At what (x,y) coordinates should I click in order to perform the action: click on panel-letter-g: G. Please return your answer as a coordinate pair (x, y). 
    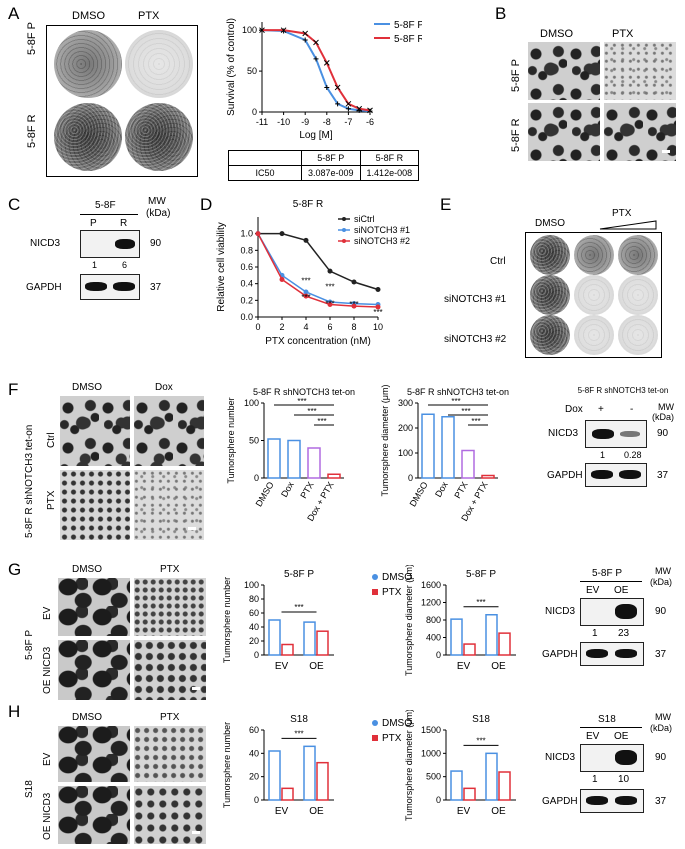
    Looking at the image, I should click on (15, 569).